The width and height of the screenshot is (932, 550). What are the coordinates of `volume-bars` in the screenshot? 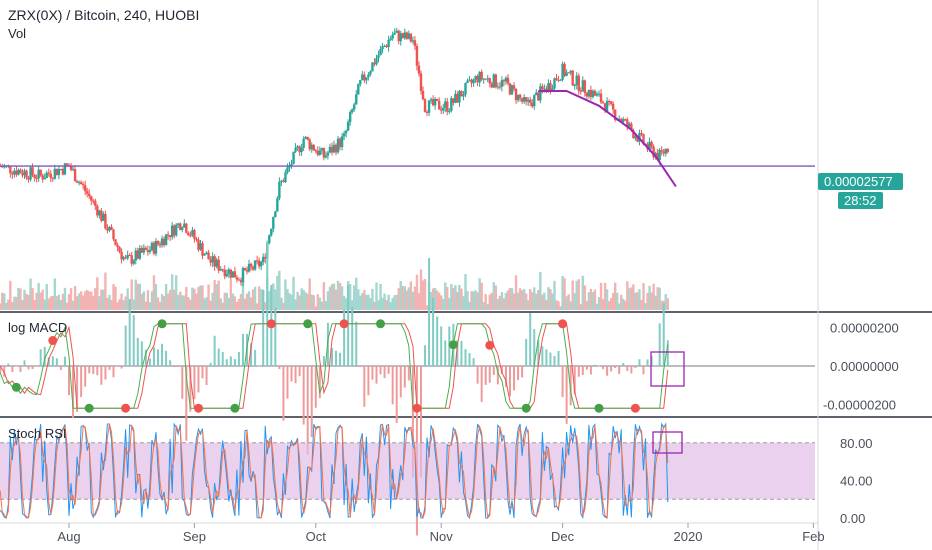 It's located at (334, 289).